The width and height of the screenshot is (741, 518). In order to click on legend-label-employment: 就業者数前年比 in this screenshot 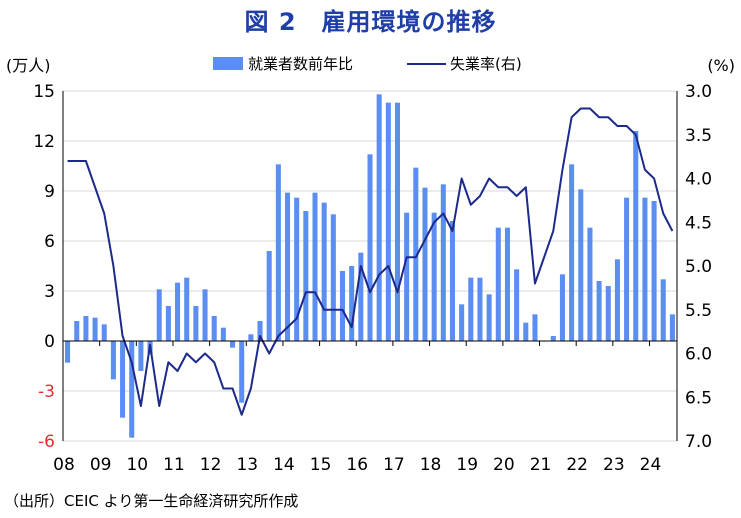, I will do `click(300, 64)`.